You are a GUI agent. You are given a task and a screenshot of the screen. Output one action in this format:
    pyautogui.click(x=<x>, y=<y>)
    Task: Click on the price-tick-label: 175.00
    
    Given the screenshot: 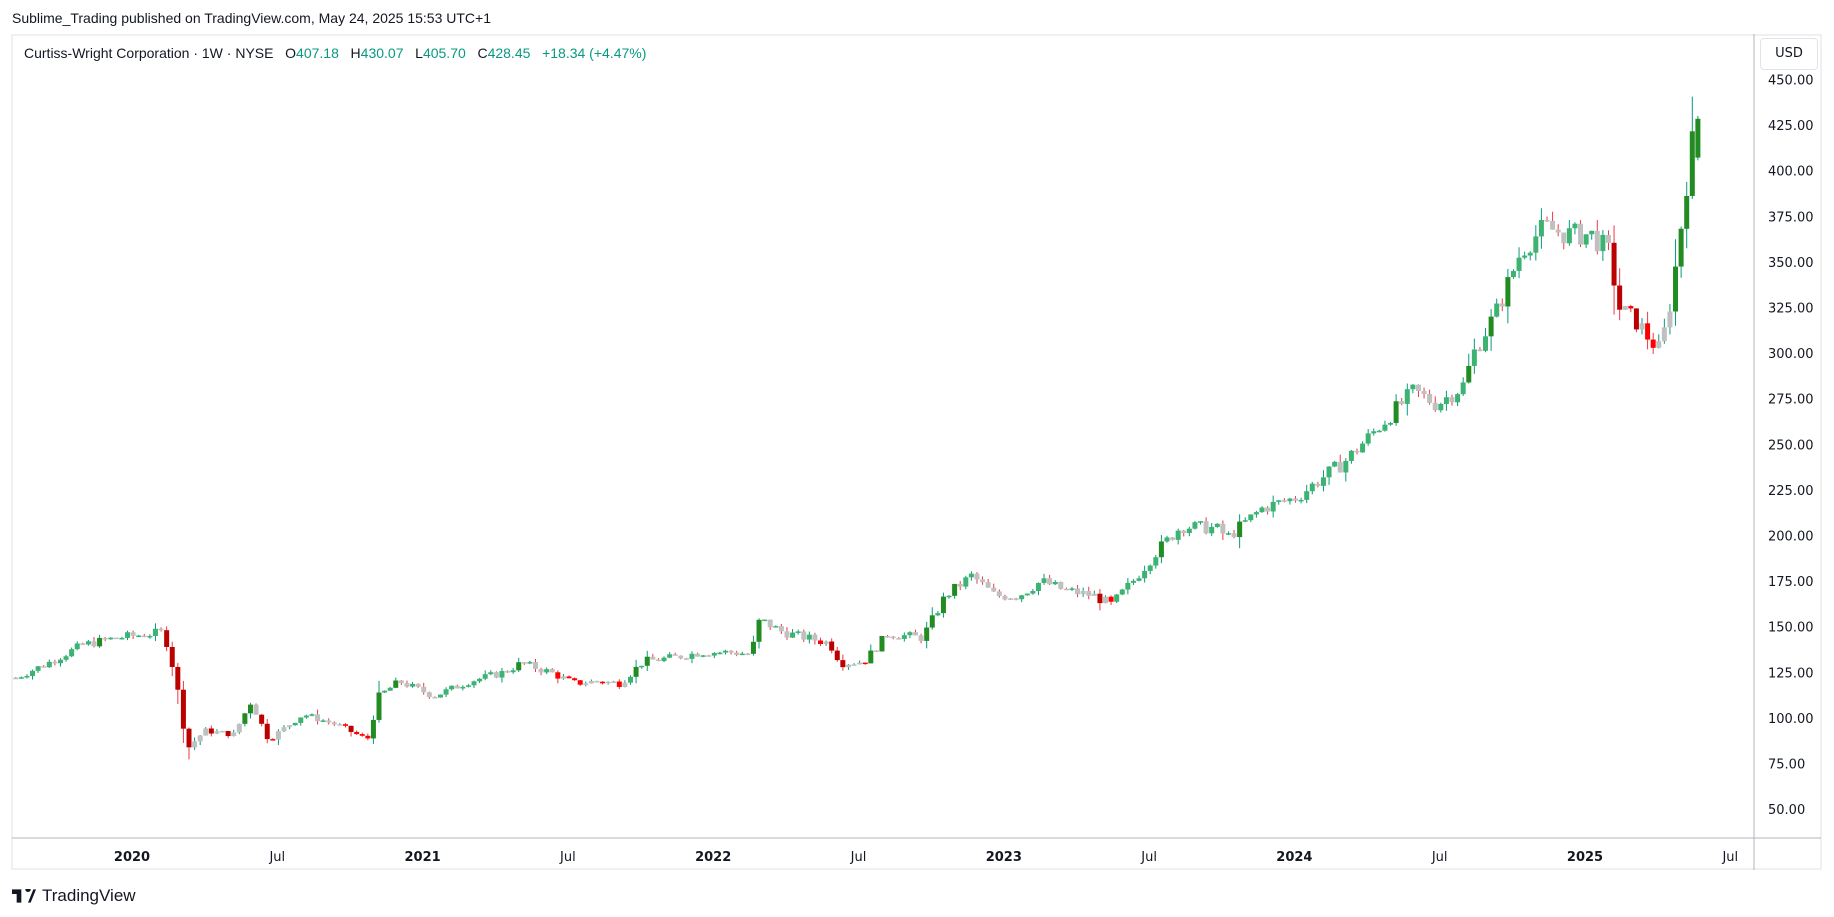 What is the action you would take?
    pyautogui.click(x=1791, y=582)
    